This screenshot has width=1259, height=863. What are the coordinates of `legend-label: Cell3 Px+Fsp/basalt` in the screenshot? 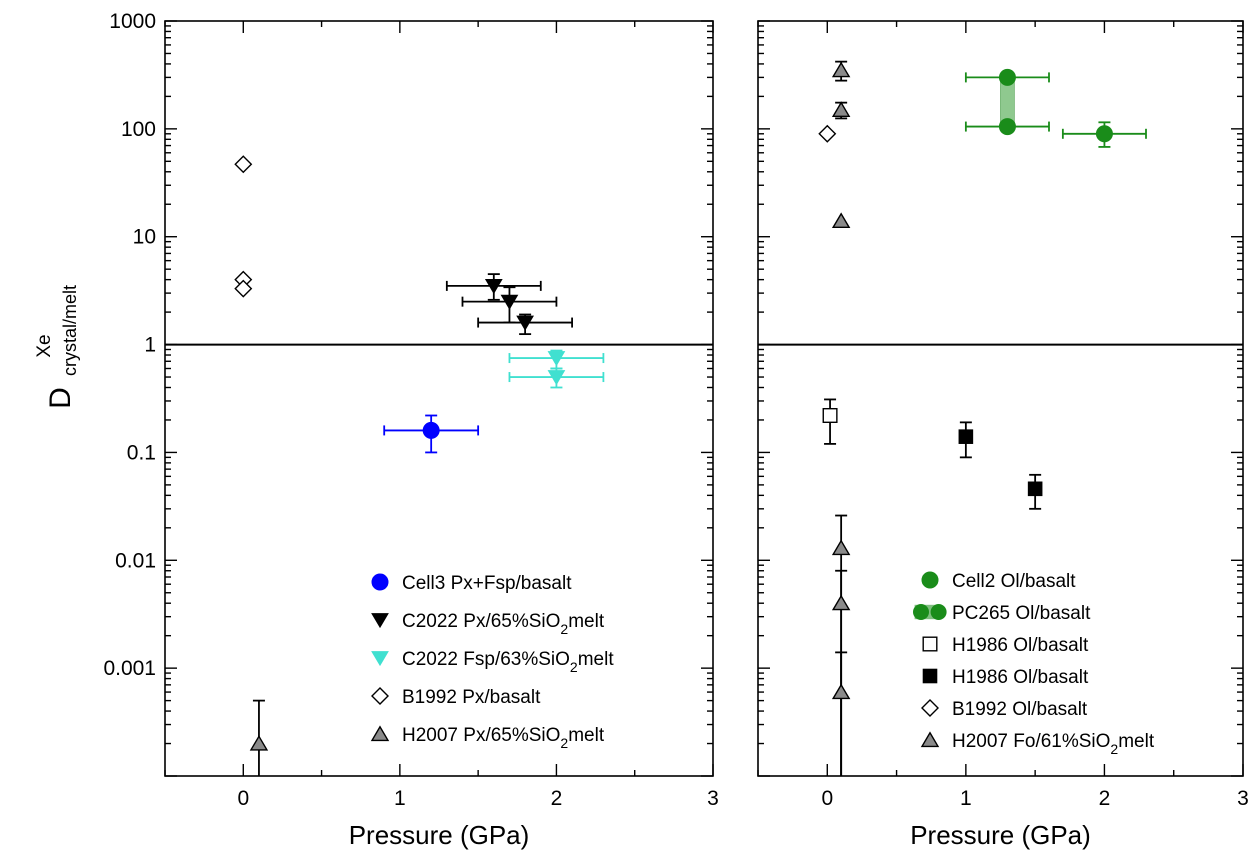 It's located at (487, 583).